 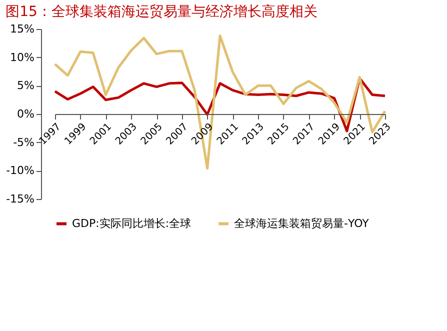 I want to click on y-tick-label: 0%, so click(x=25, y=114).